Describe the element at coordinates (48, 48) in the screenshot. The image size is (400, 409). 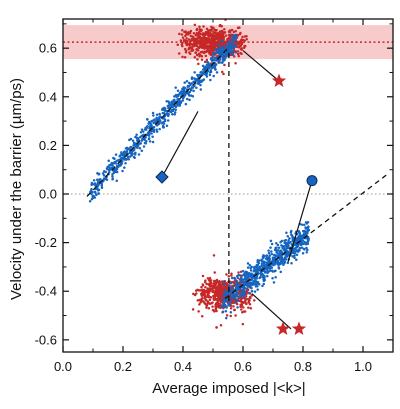
I see `y-tick-label: 0.6` at that location.